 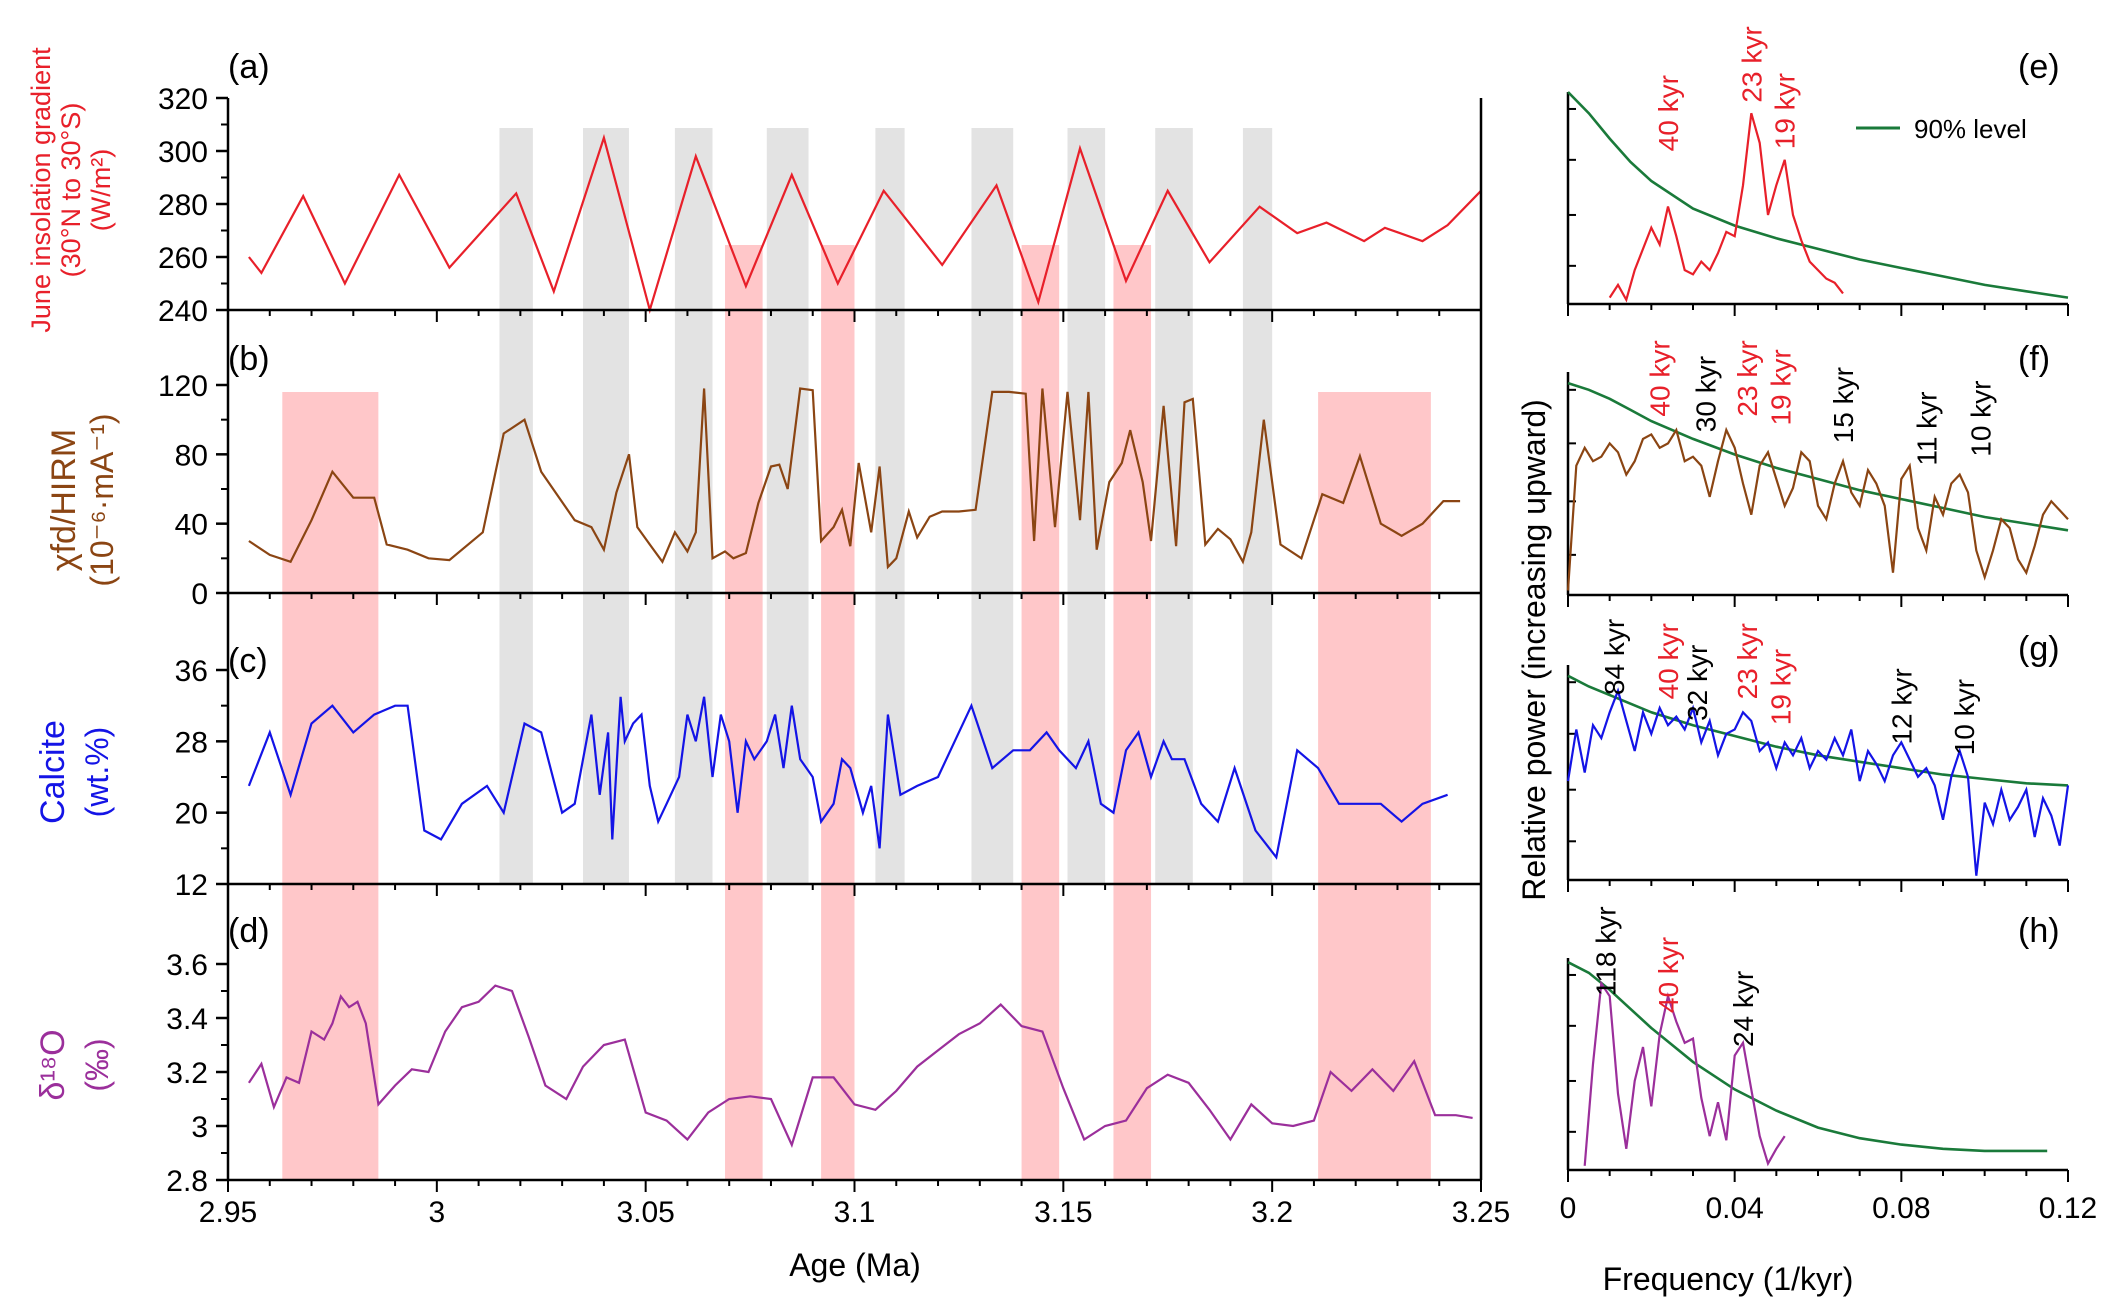 What do you see at coordinates (1964, 717) in the screenshot?
I see `peak-label-g-6: 10 kyr` at bounding box center [1964, 717].